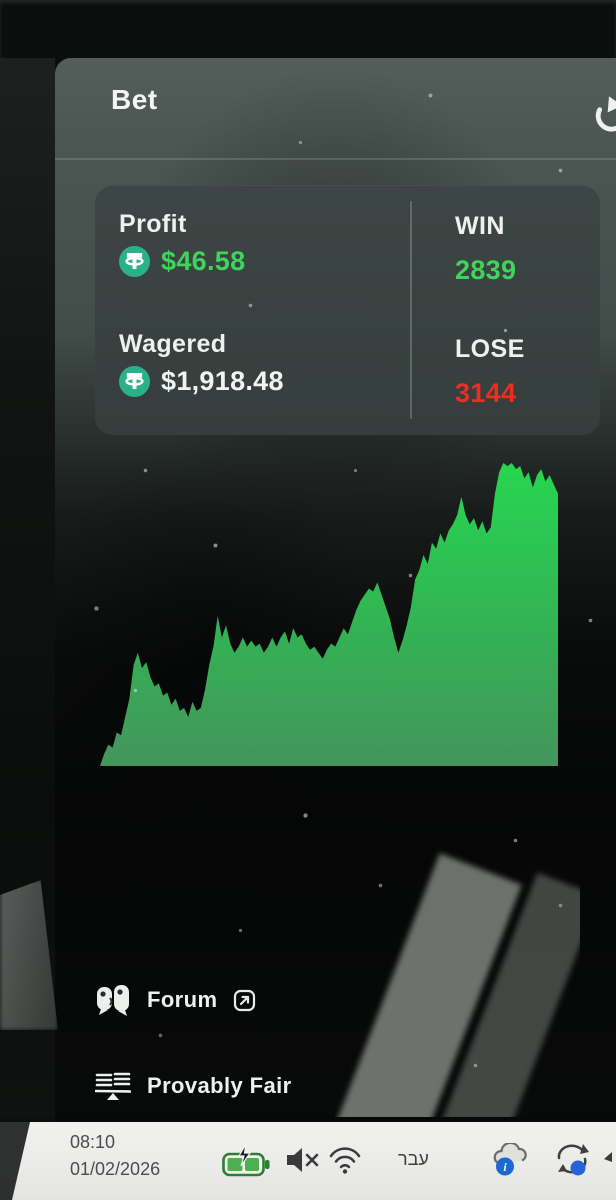  I want to click on chat-bubbles-icon, so click(113, 1000).